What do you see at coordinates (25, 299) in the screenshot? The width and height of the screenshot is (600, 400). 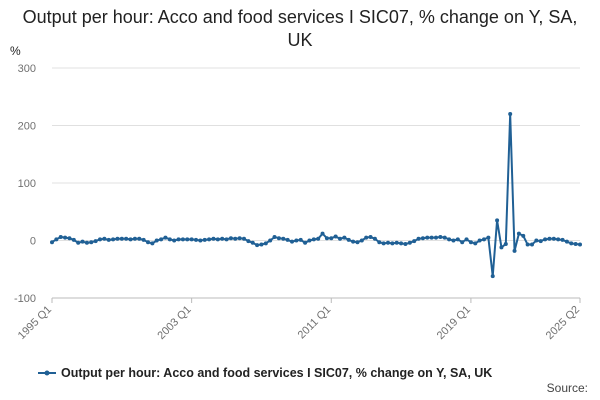 I see `y-tick-label: -100` at bounding box center [25, 299].